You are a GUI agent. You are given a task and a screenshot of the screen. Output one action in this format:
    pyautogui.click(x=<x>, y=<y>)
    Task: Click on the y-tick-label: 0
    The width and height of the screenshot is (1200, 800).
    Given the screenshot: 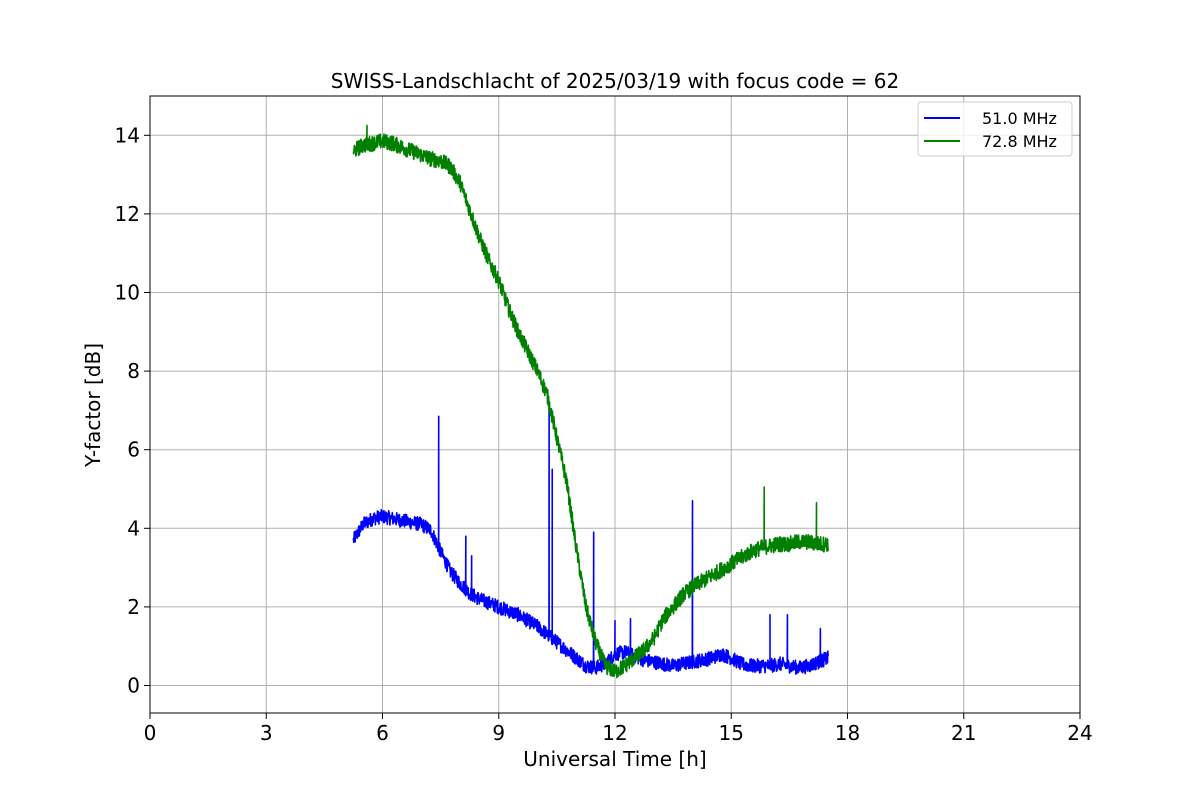 What is the action you would take?
    pyautogui.click(x=133, y=685)
    